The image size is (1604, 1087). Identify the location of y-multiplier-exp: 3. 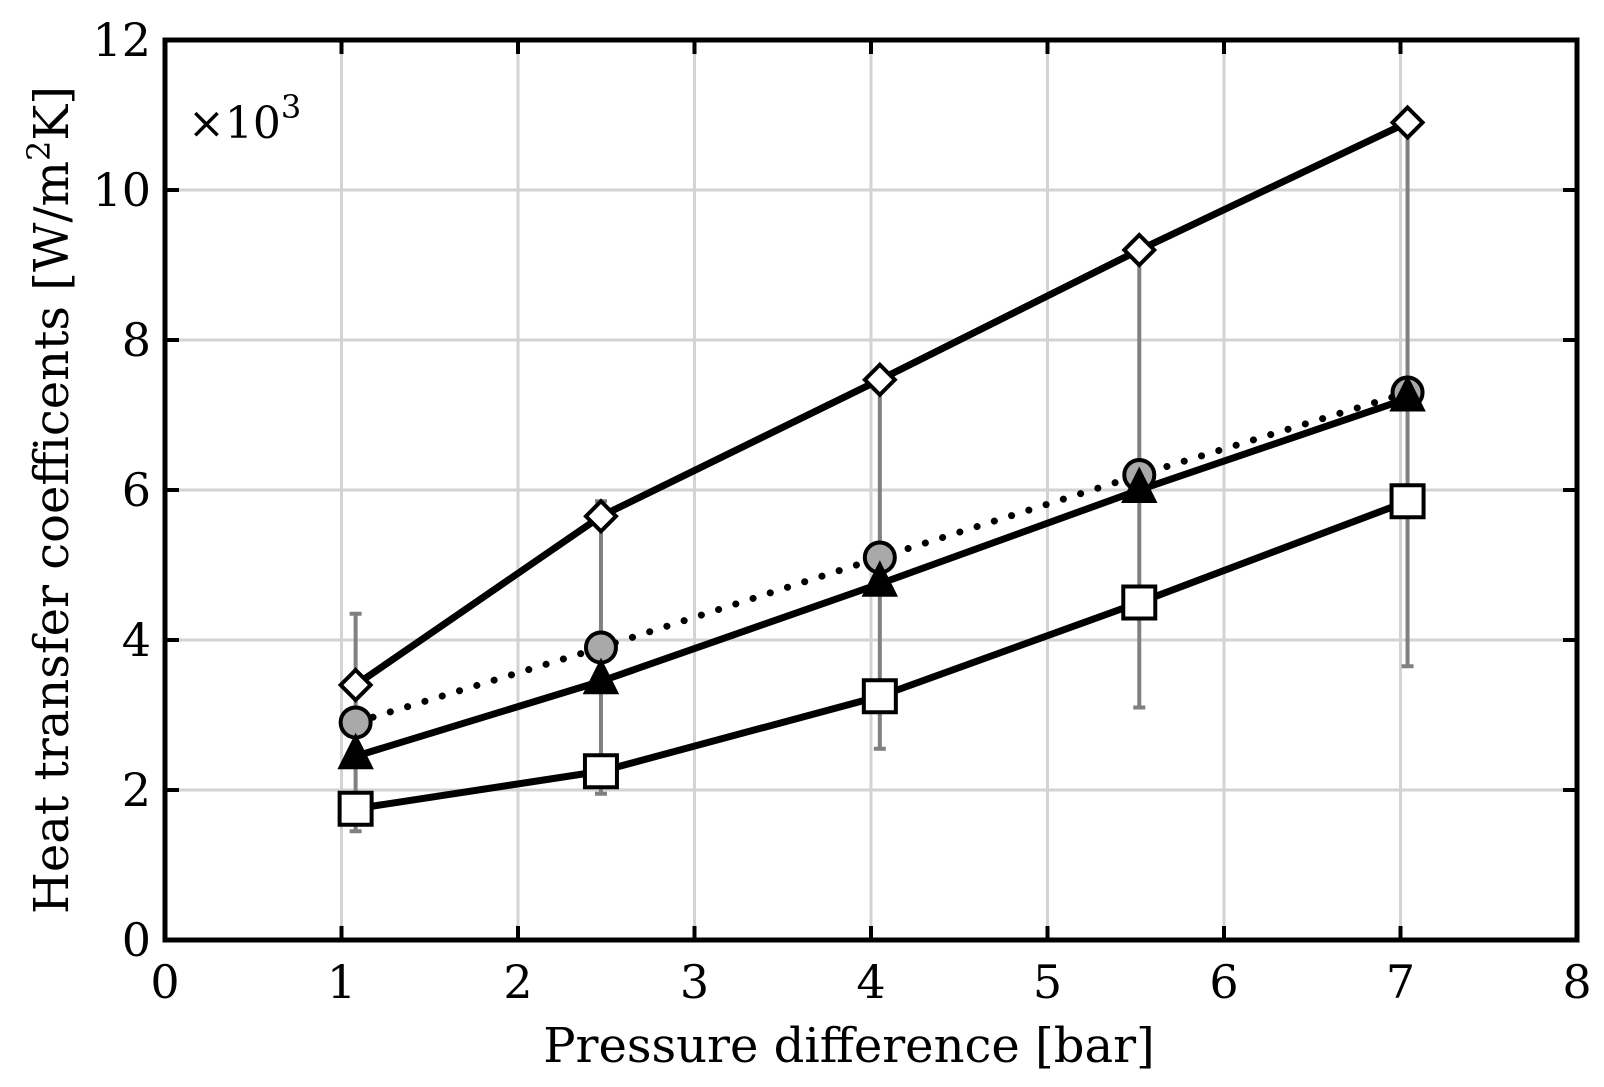
(291, 107).